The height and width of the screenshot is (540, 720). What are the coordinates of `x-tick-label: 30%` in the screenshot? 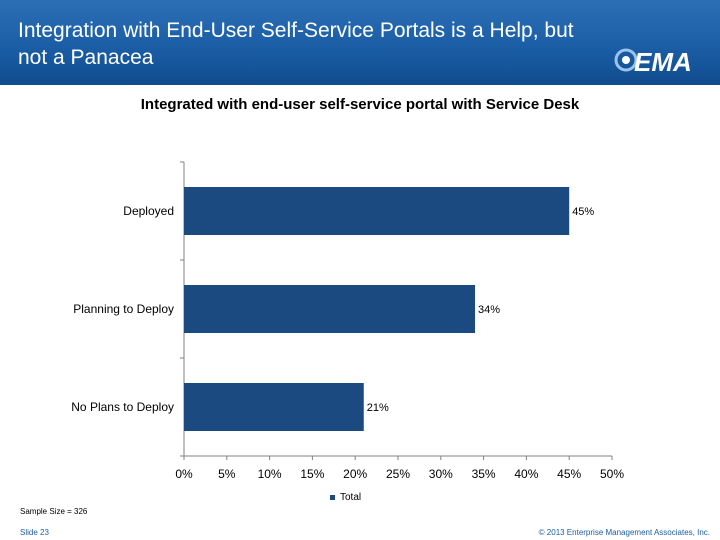 It's located at (441, 474).